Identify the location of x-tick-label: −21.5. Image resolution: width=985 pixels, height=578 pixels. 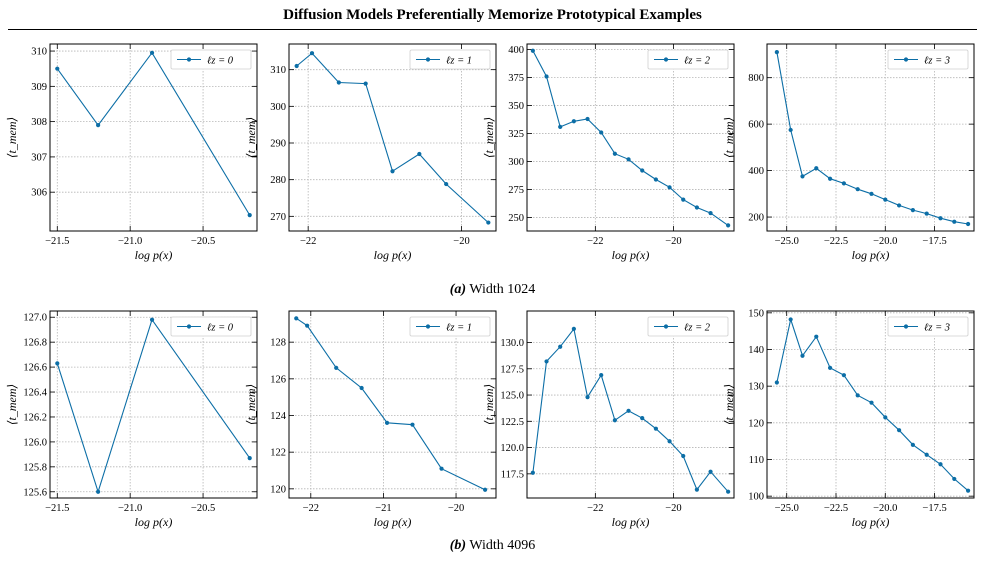
(57, 241).